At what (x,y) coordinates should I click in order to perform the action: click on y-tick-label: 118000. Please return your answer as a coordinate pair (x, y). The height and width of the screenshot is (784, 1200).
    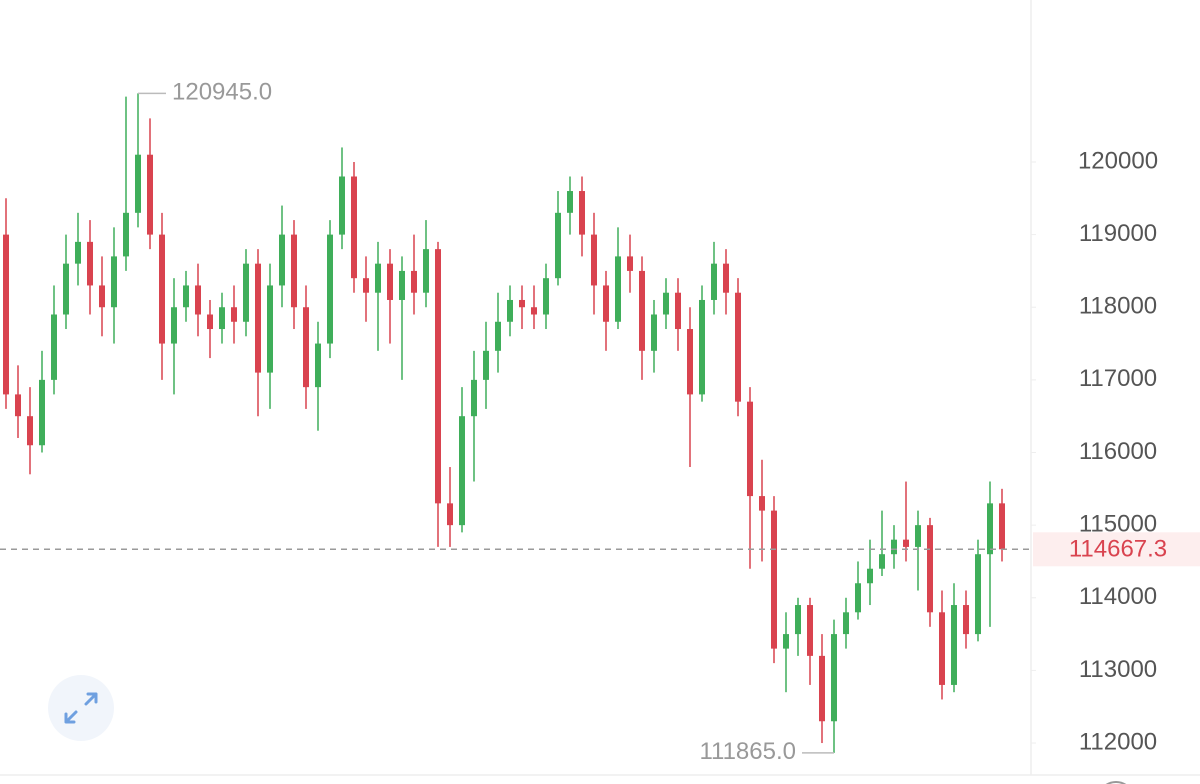
    Looking at the image, I should click on (1118, 306).